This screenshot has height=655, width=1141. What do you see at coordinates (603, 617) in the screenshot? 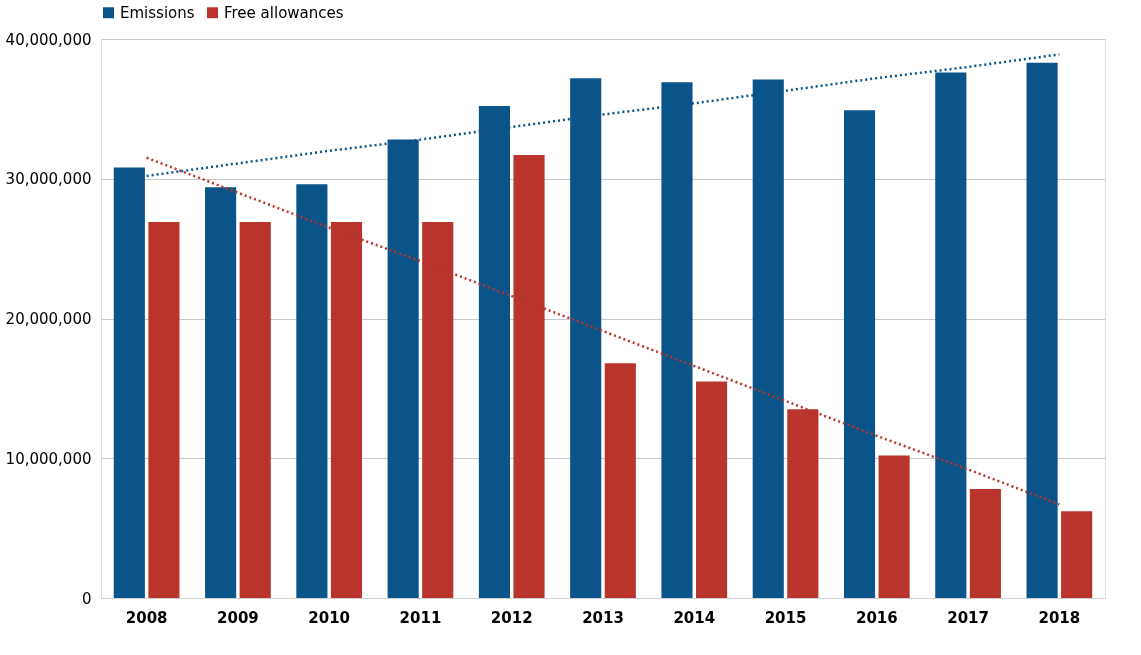
I see `x-tick-label: 2013` at bounding box center [603, 617].